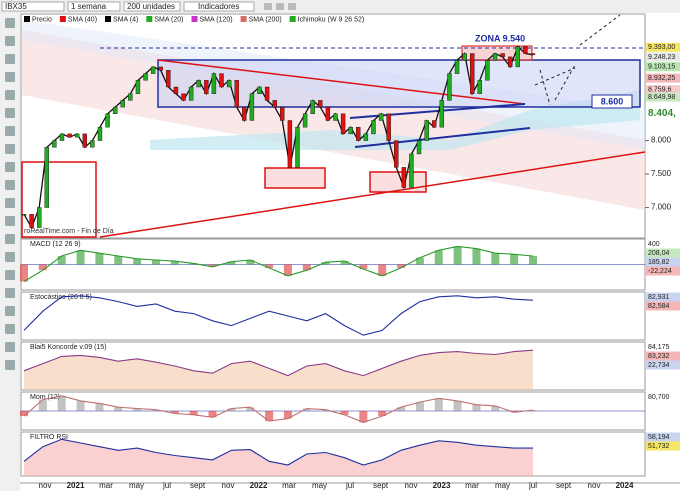 The height and width of the screenshot is (496, 680). What do you see at coordinates (659, 262) in the screenshot?
I see `value-label: 185,82` at bounding box center [659, 262].